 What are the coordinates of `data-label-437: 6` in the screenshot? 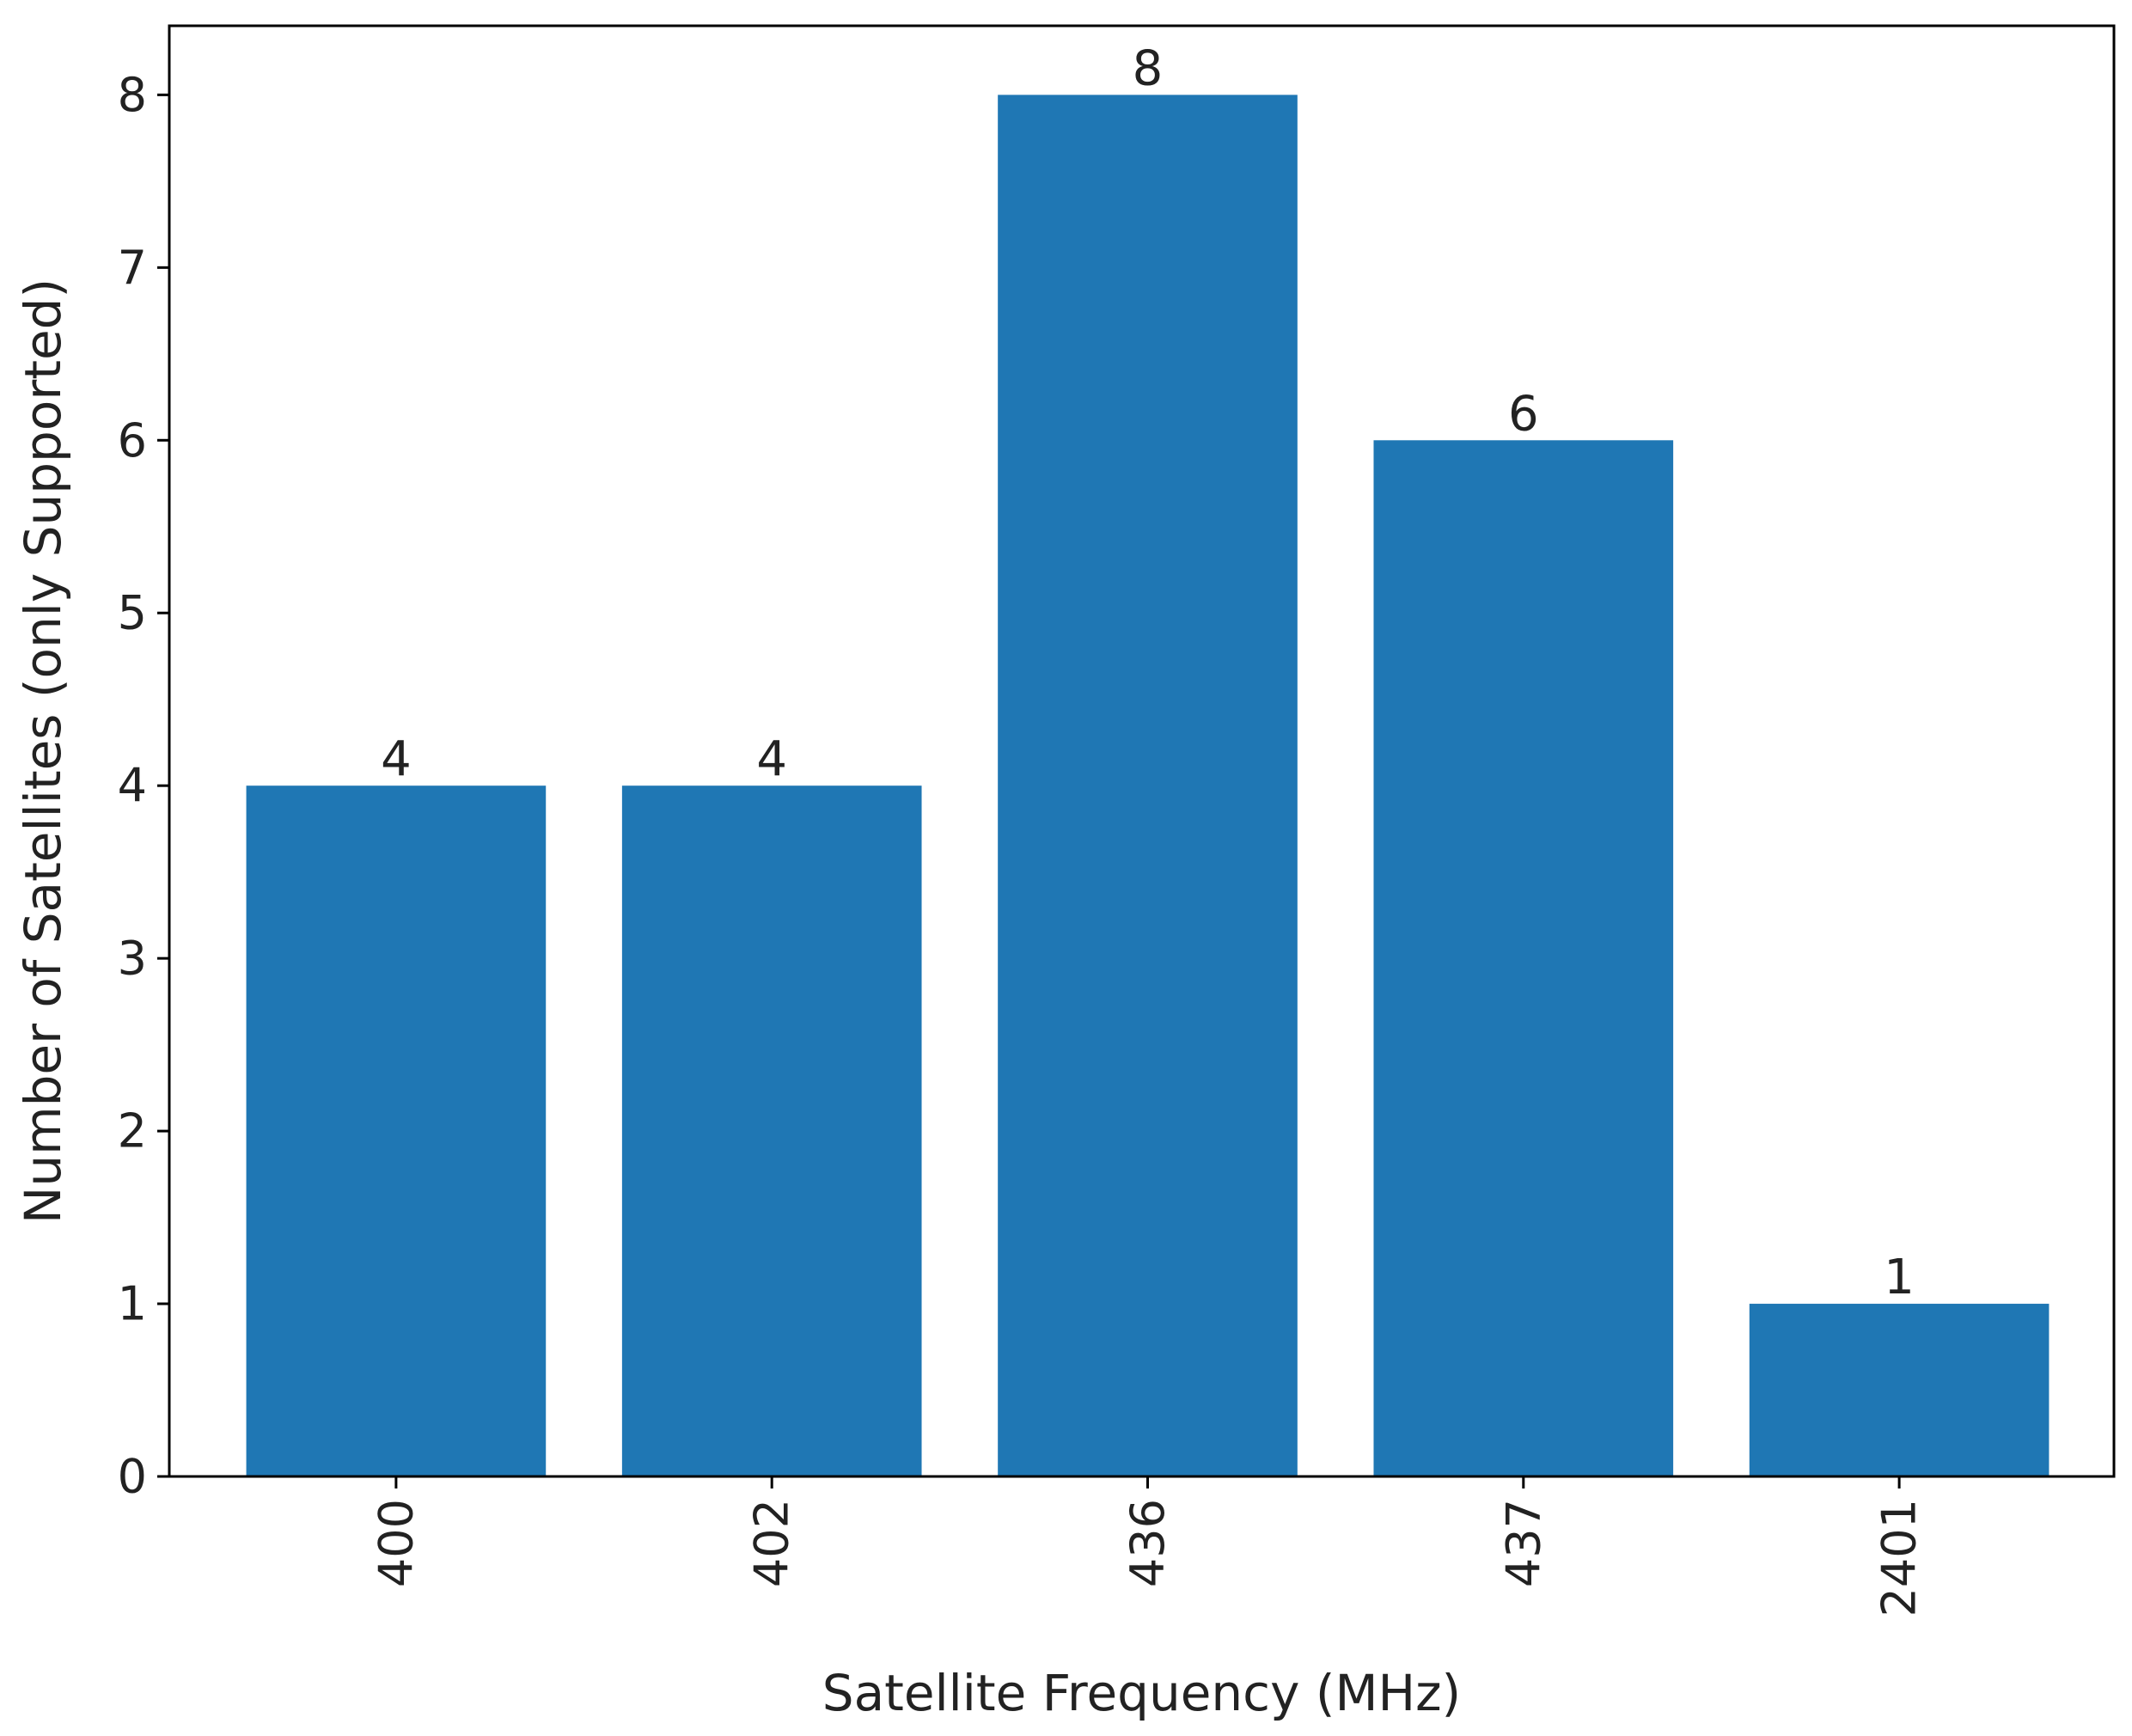 It's located at (1524, 414).